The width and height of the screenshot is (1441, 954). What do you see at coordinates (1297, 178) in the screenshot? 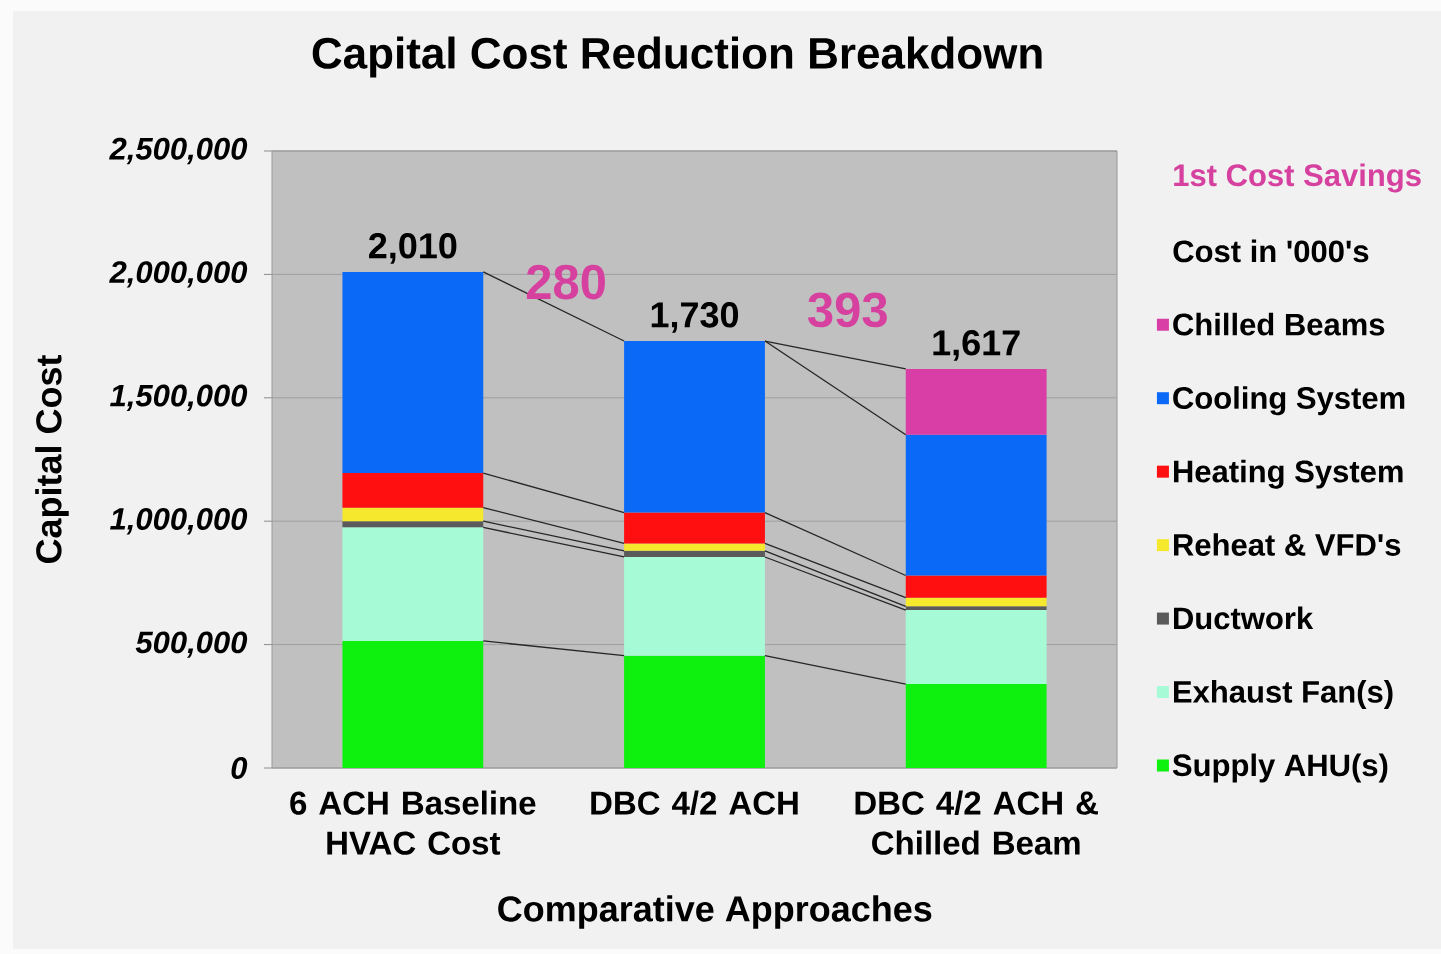
I see `text: 1st Cost Savings` at bounding box center [1297, 178].